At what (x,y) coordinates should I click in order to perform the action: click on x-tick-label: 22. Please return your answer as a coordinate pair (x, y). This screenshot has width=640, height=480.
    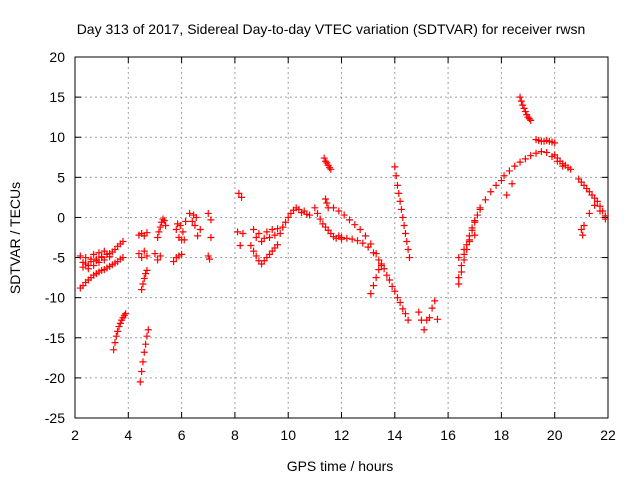
    Looking at the image, I should click on (608, 435).